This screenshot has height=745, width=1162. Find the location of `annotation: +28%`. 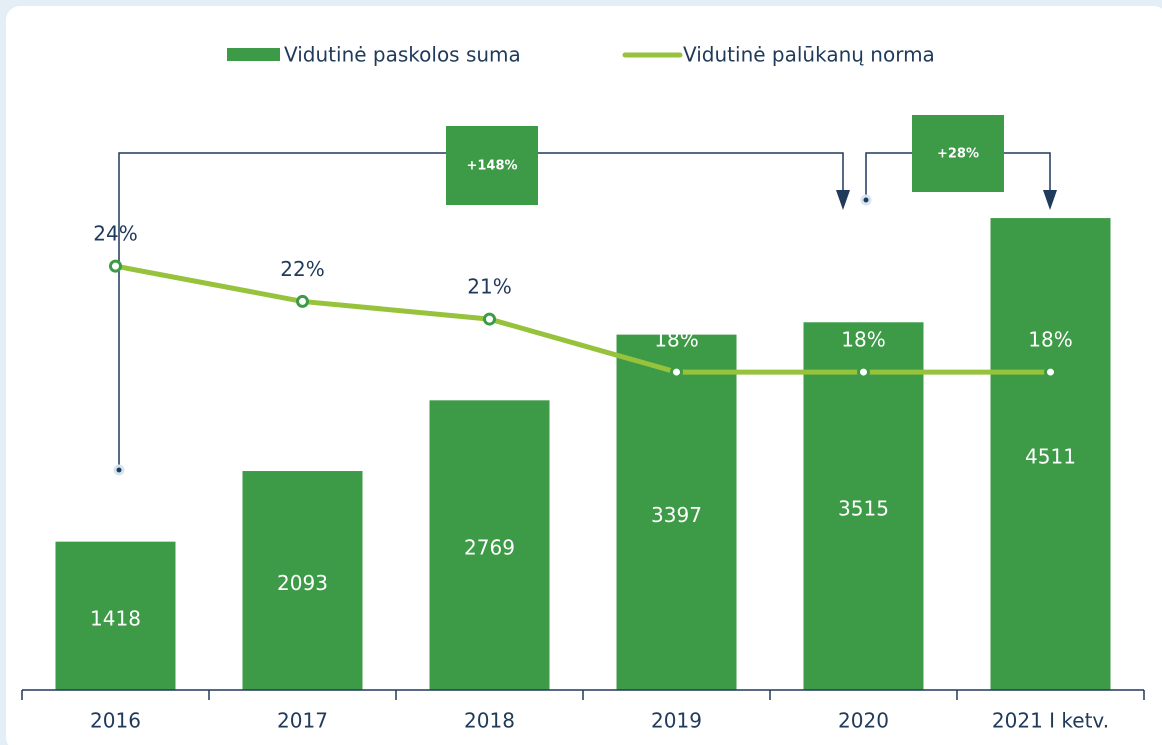

annotation: +28% is located at coordinates (958, 154).